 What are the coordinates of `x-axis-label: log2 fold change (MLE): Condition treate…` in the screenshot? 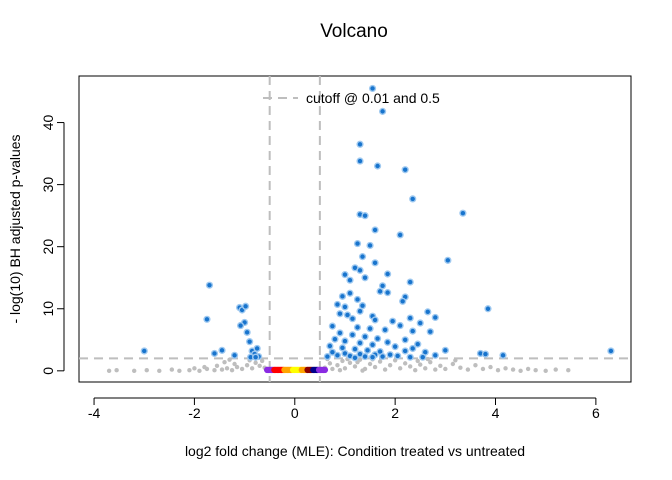 It's located at (355, 451).